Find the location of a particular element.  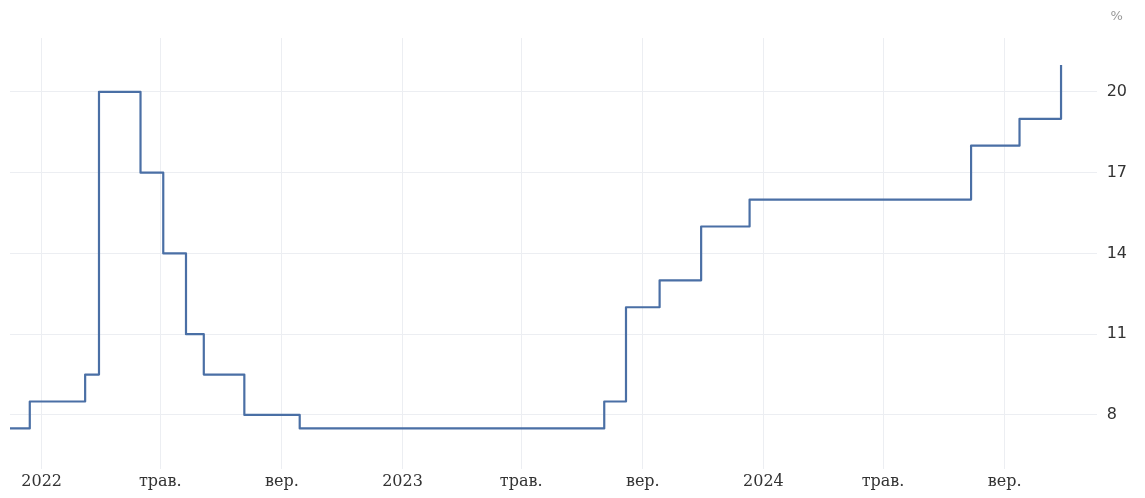

x-tick-label: 2023 is located at coordinates (402, 480).